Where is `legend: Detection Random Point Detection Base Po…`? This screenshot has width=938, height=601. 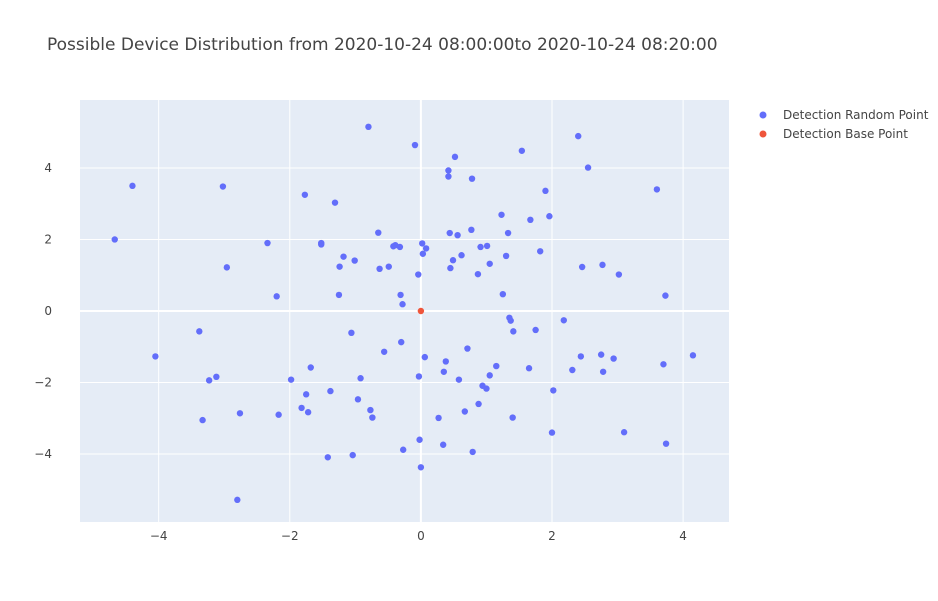 legend: Detection Random Point Detection Base Po… is located at coordinates (844, 124).